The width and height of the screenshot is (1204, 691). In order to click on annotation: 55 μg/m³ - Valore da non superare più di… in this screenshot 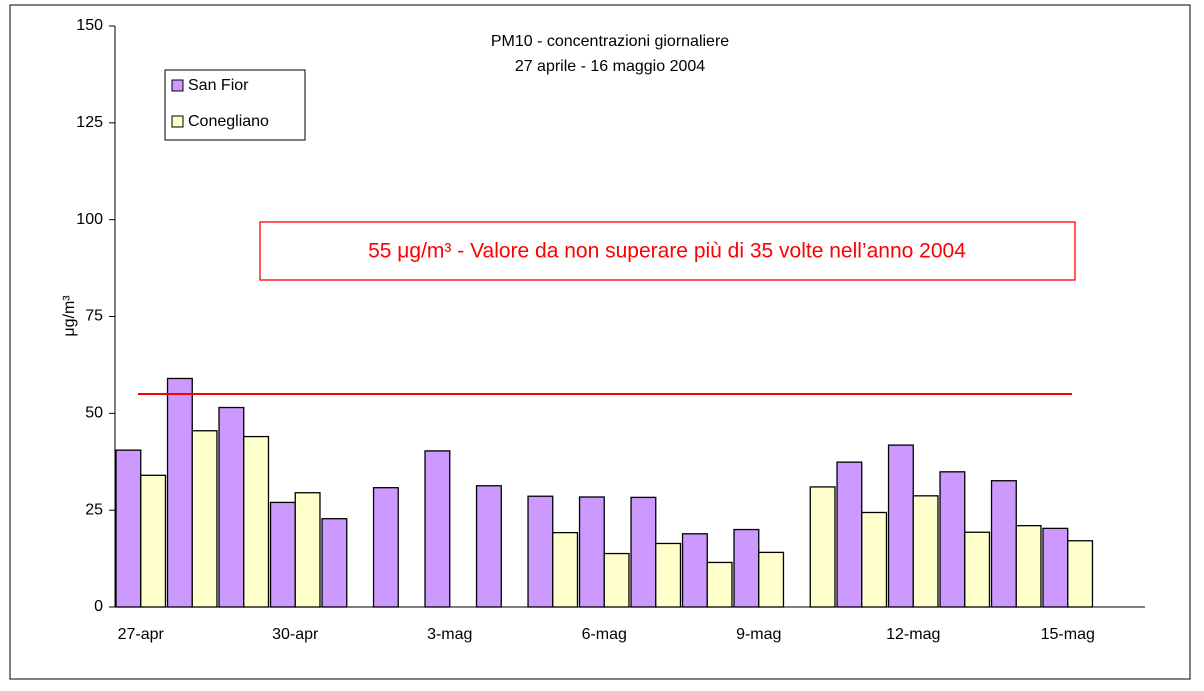, I will do `click(667, 251)`.